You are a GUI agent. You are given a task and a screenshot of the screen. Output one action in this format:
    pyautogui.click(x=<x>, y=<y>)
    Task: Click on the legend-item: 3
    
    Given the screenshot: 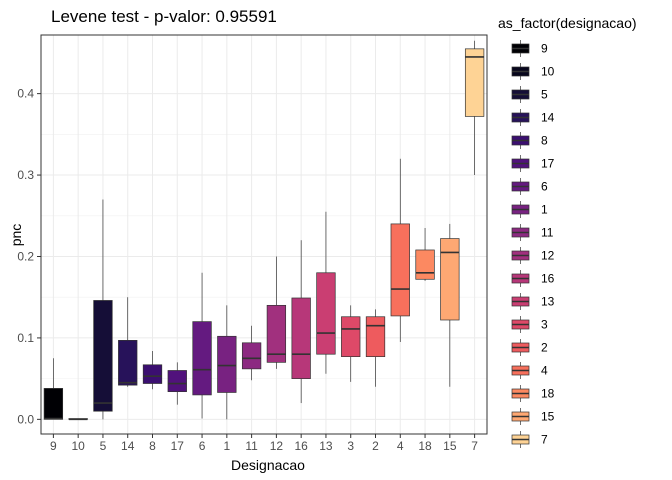 What is the action you would take?
    pyautogui.click(x=529, y=324)
    